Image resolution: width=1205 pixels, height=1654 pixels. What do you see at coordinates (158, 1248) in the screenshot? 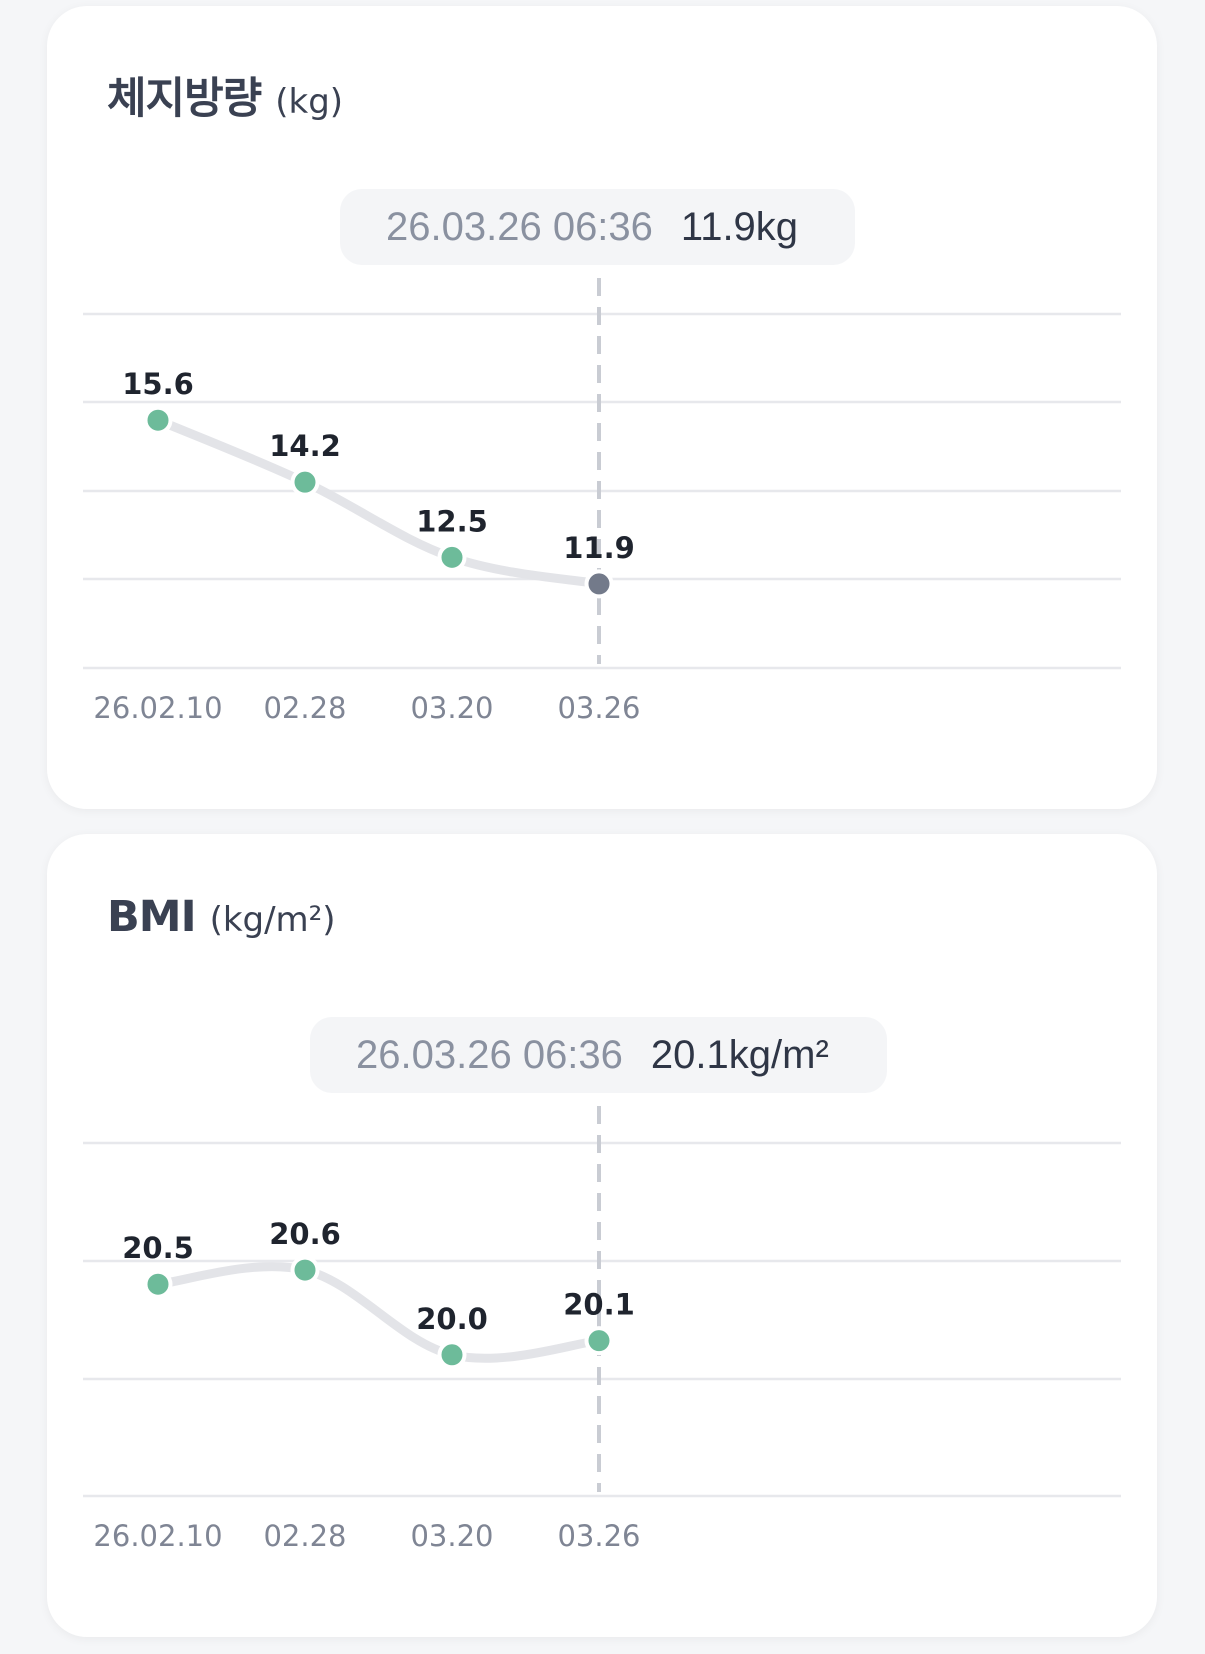
I see `data-label: 20.5` at bounding box center [158, 1248].